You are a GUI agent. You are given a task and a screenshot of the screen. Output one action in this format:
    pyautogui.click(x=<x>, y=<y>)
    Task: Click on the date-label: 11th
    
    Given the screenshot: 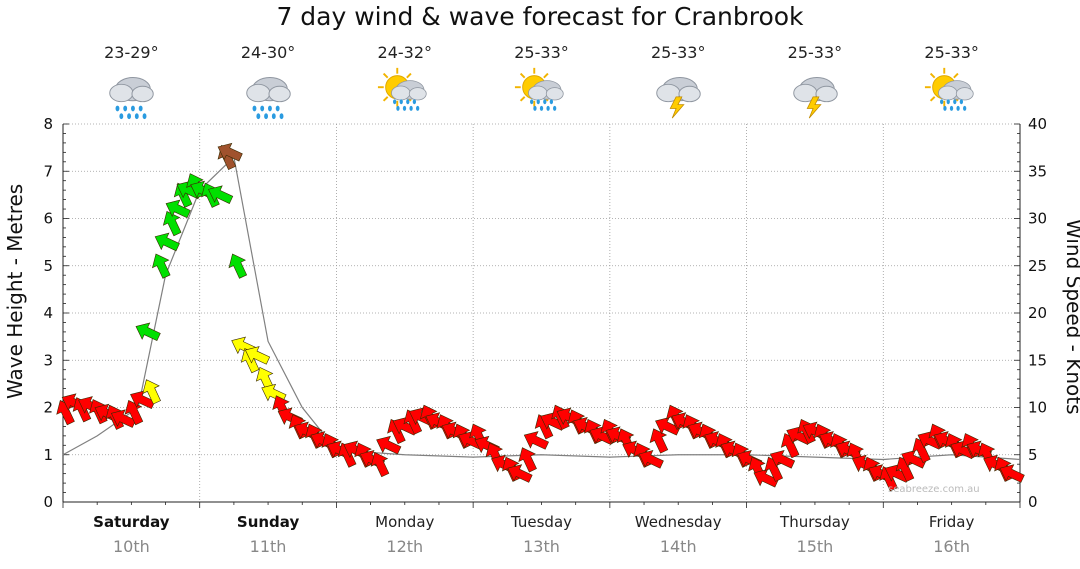 What is the action you would take?
    pyautogui.click(x=268, y=546)
    